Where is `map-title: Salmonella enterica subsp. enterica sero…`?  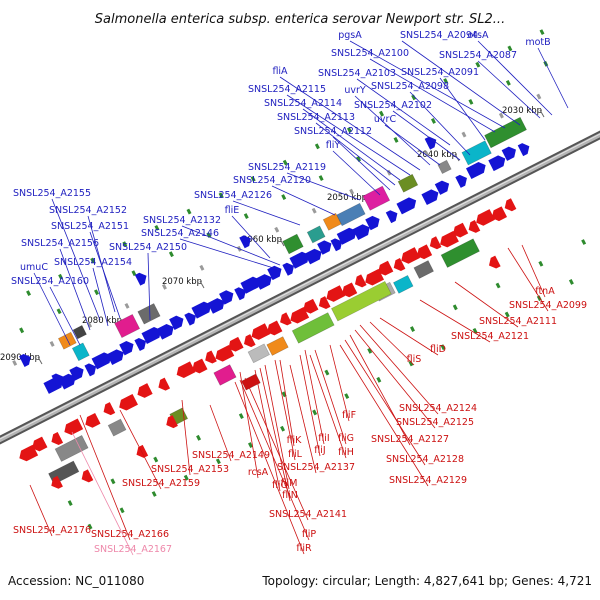 map-title: Salmonella enterica subsp. enterica sero… is located at coordinates (300, 19).